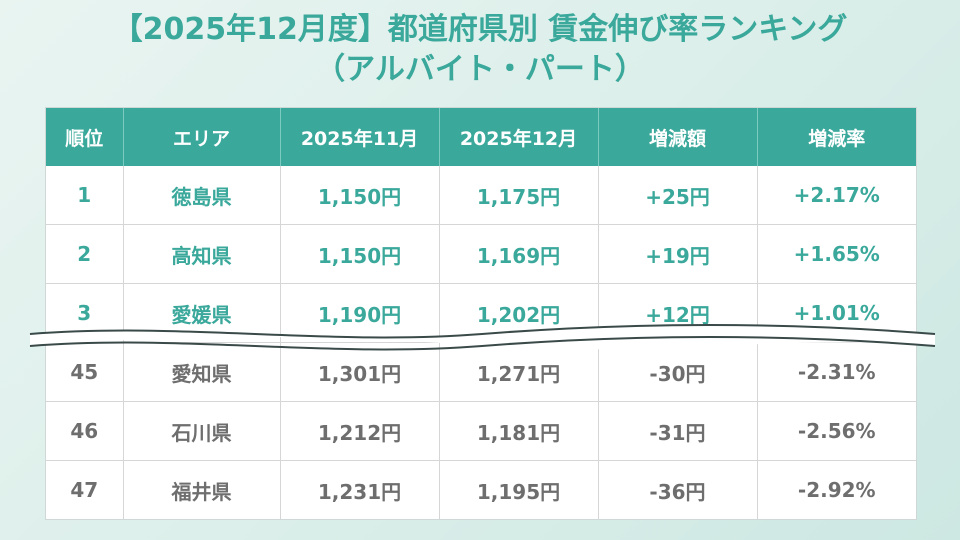  I want to click on header-dec: 2025年12月, so click(519, 137).